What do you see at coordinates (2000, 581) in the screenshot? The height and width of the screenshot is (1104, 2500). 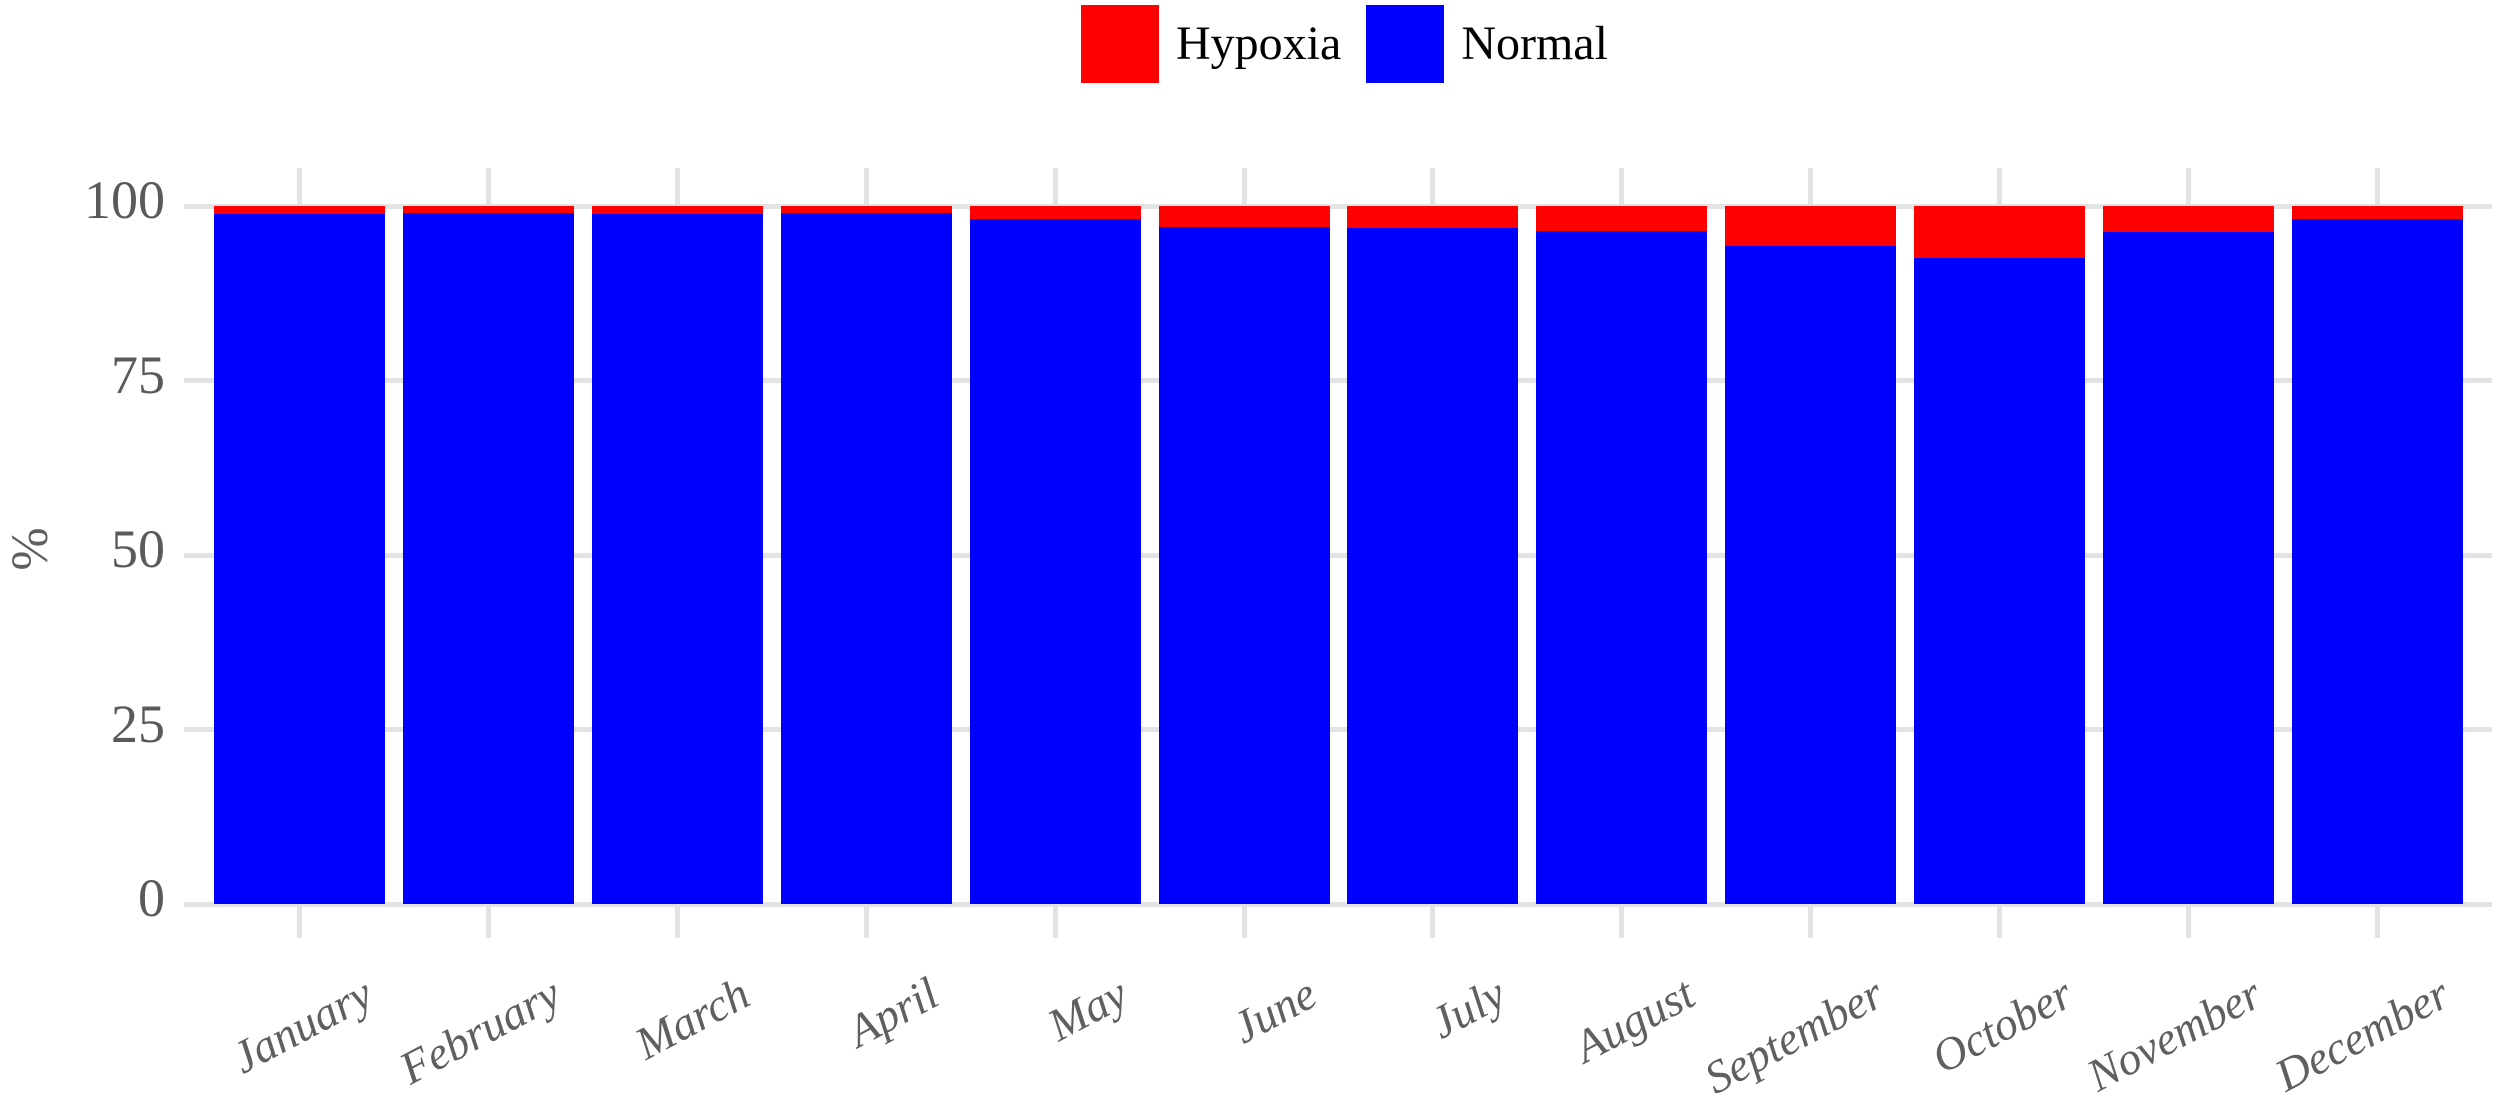 I see `bar-october-normal` at bounding box center [2000, 581].